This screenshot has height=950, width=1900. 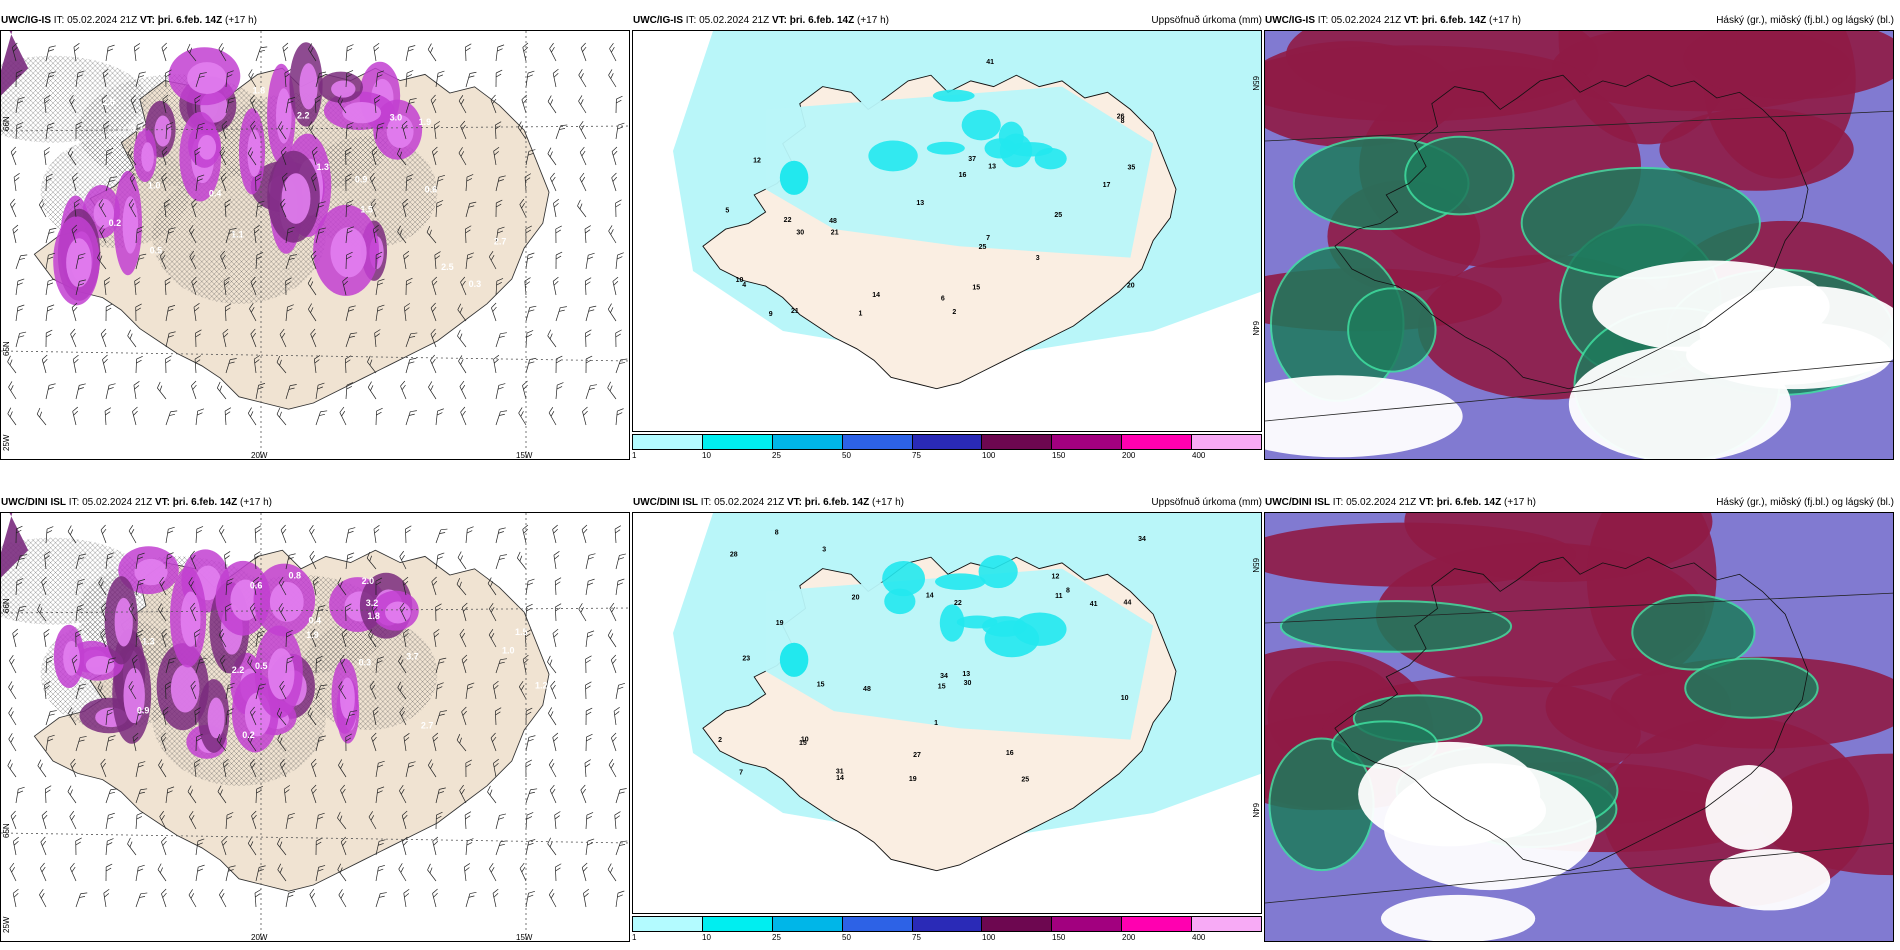 I want to click on precip-value-label: 1.9, so click(x=312, y=635).